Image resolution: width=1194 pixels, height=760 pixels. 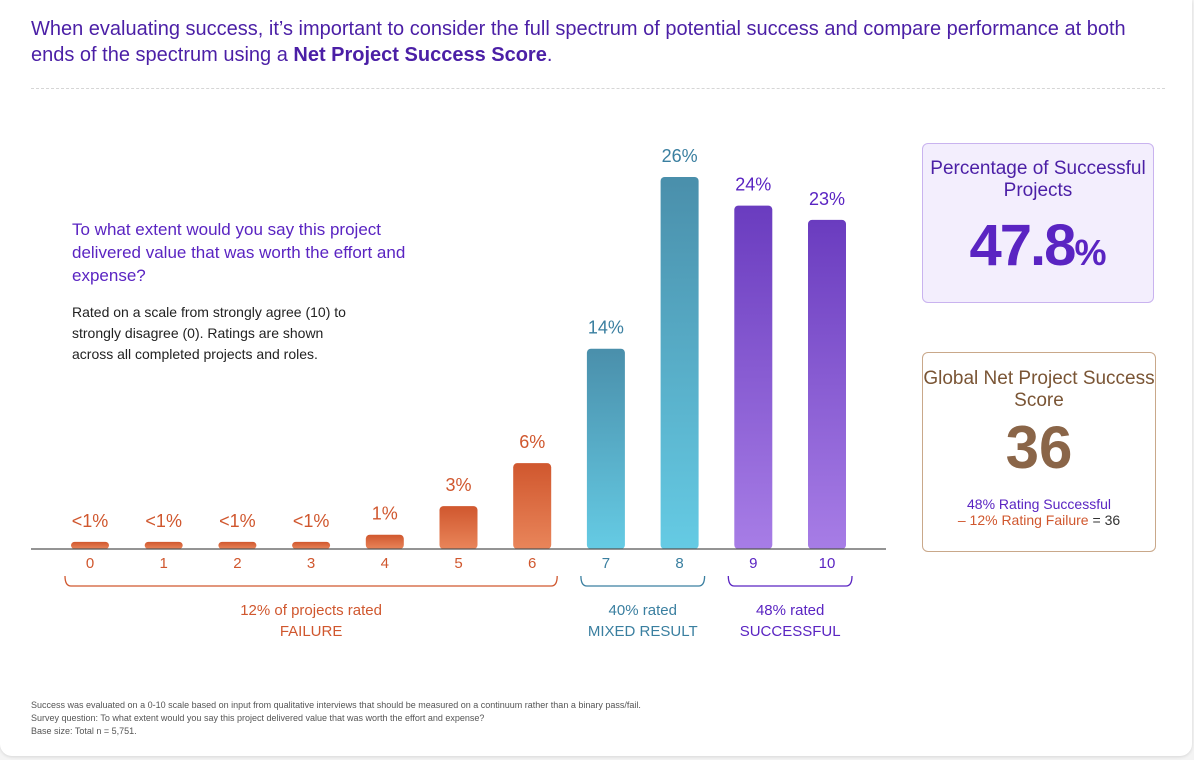 What do you see at coordinates (311, 563) in the screenshot?
I see `x-tick-label-3: 3` at bounding box center [311, 563].